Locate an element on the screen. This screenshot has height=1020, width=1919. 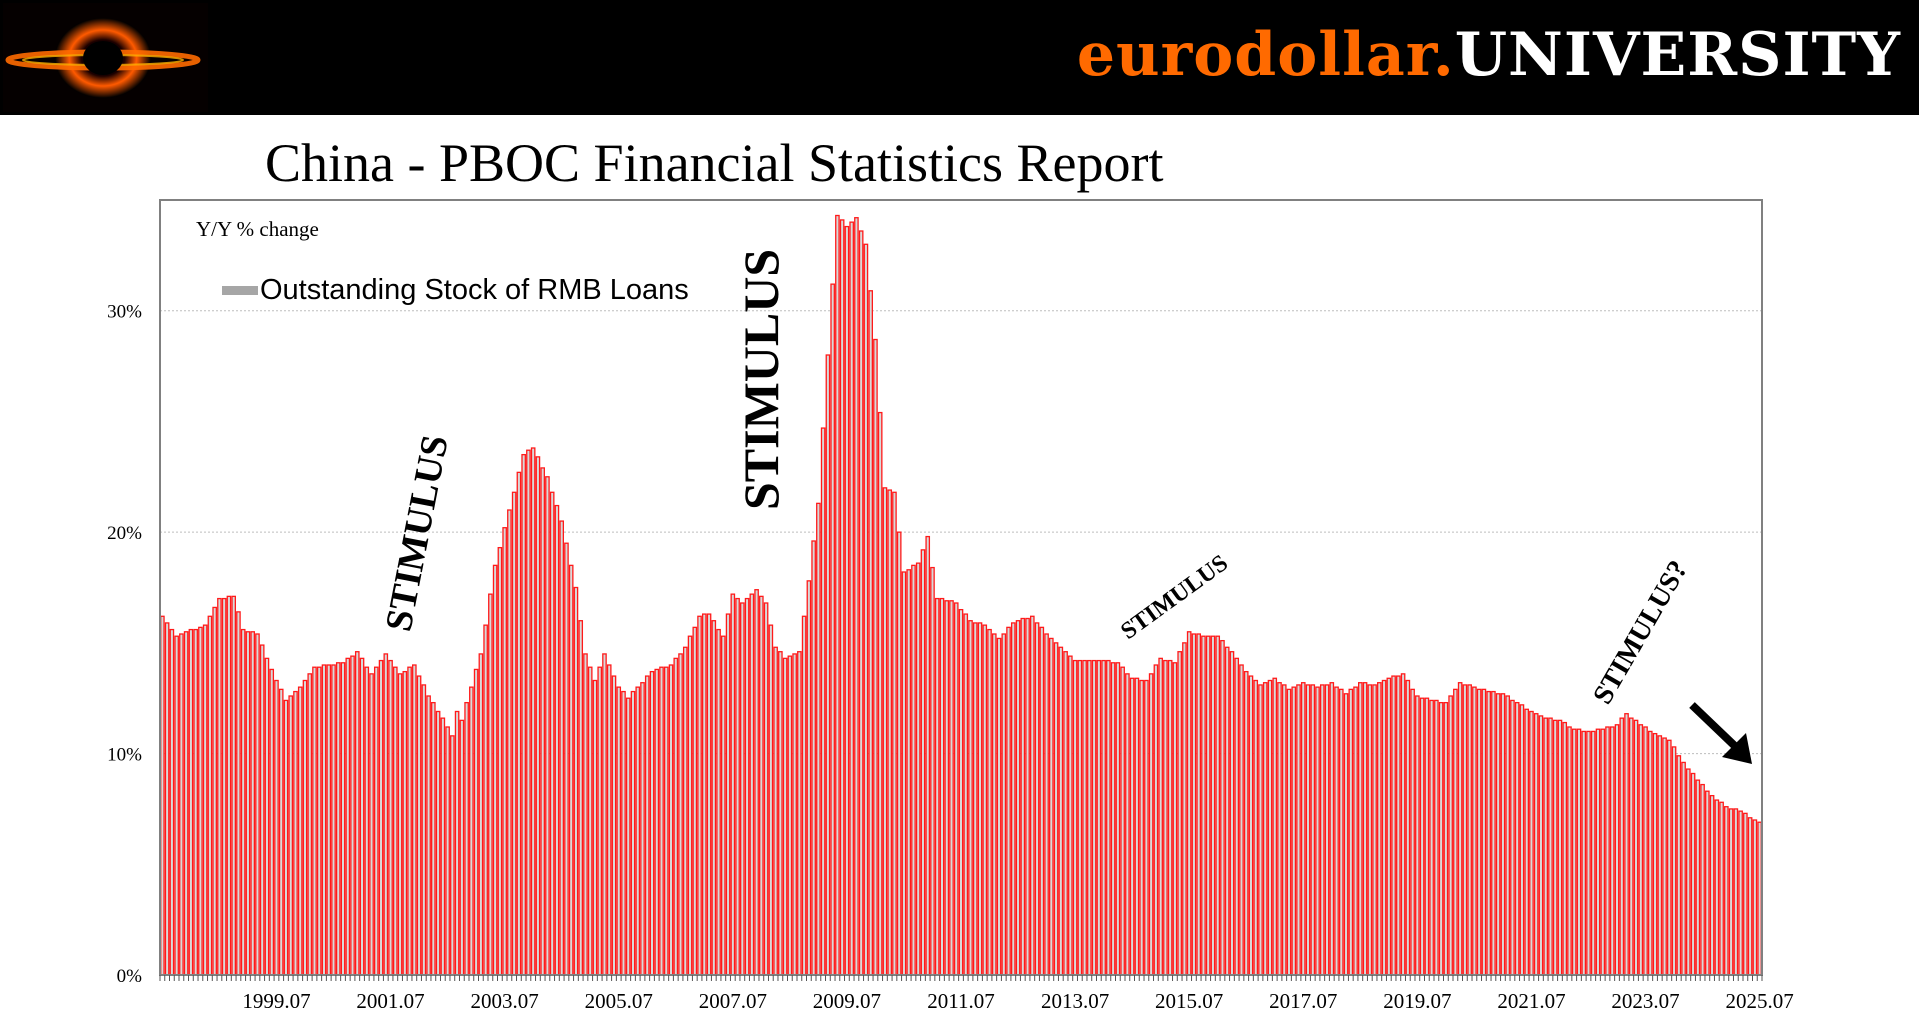
down-arrow-icon is located at coordinates (1720, 733).